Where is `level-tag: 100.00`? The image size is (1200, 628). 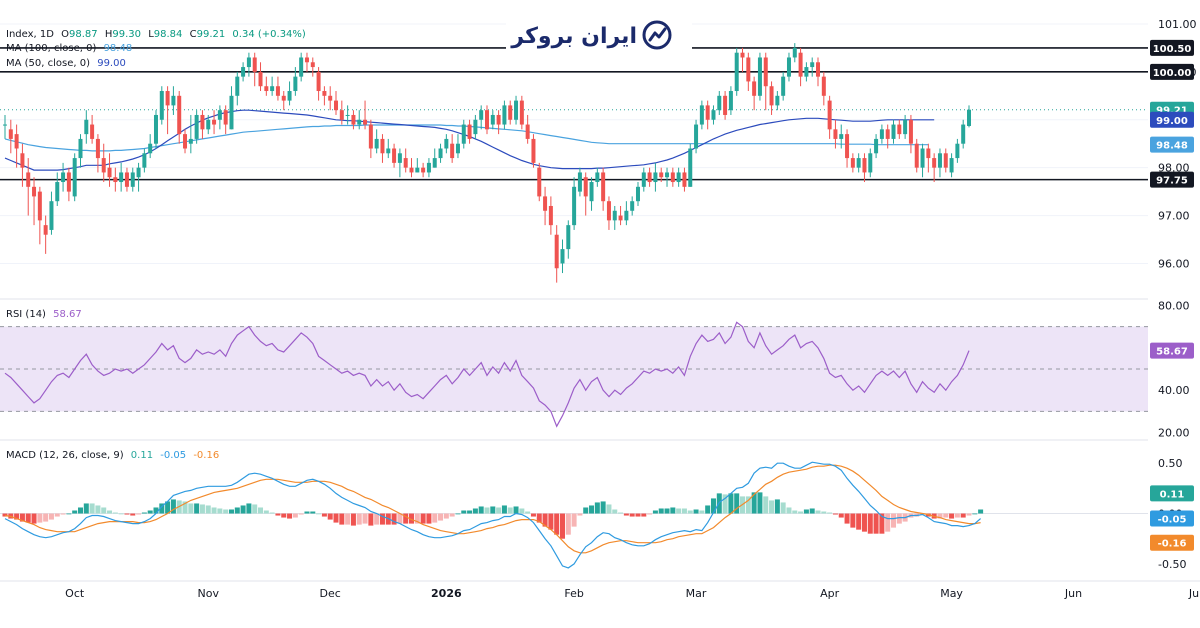 level-tag: 100.00 is located at coordinates (1172, 71).